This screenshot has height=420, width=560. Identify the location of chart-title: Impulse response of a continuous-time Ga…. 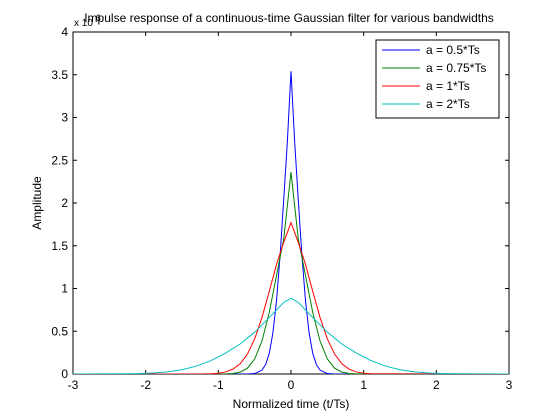
(289, 18).